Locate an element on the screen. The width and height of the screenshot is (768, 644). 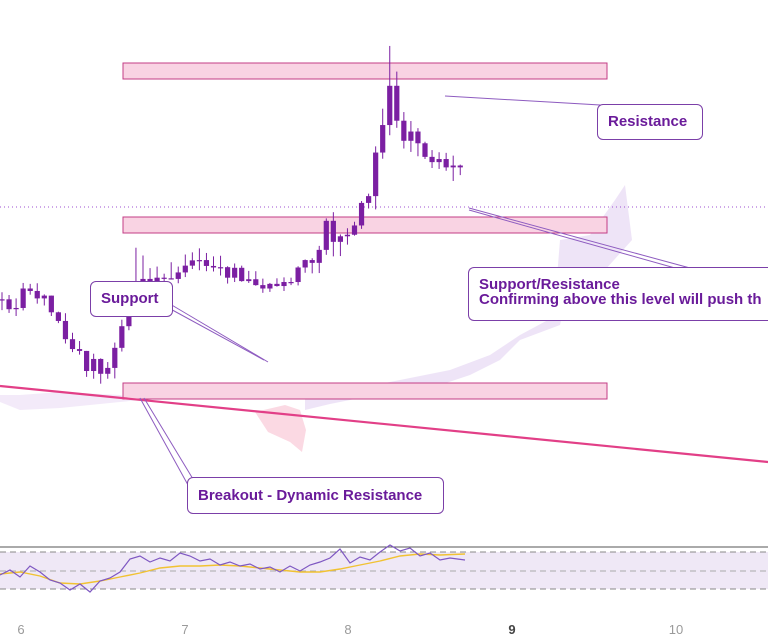
support-resistance-callout-title: Support/Resistance is located at coordinates (549, 284).